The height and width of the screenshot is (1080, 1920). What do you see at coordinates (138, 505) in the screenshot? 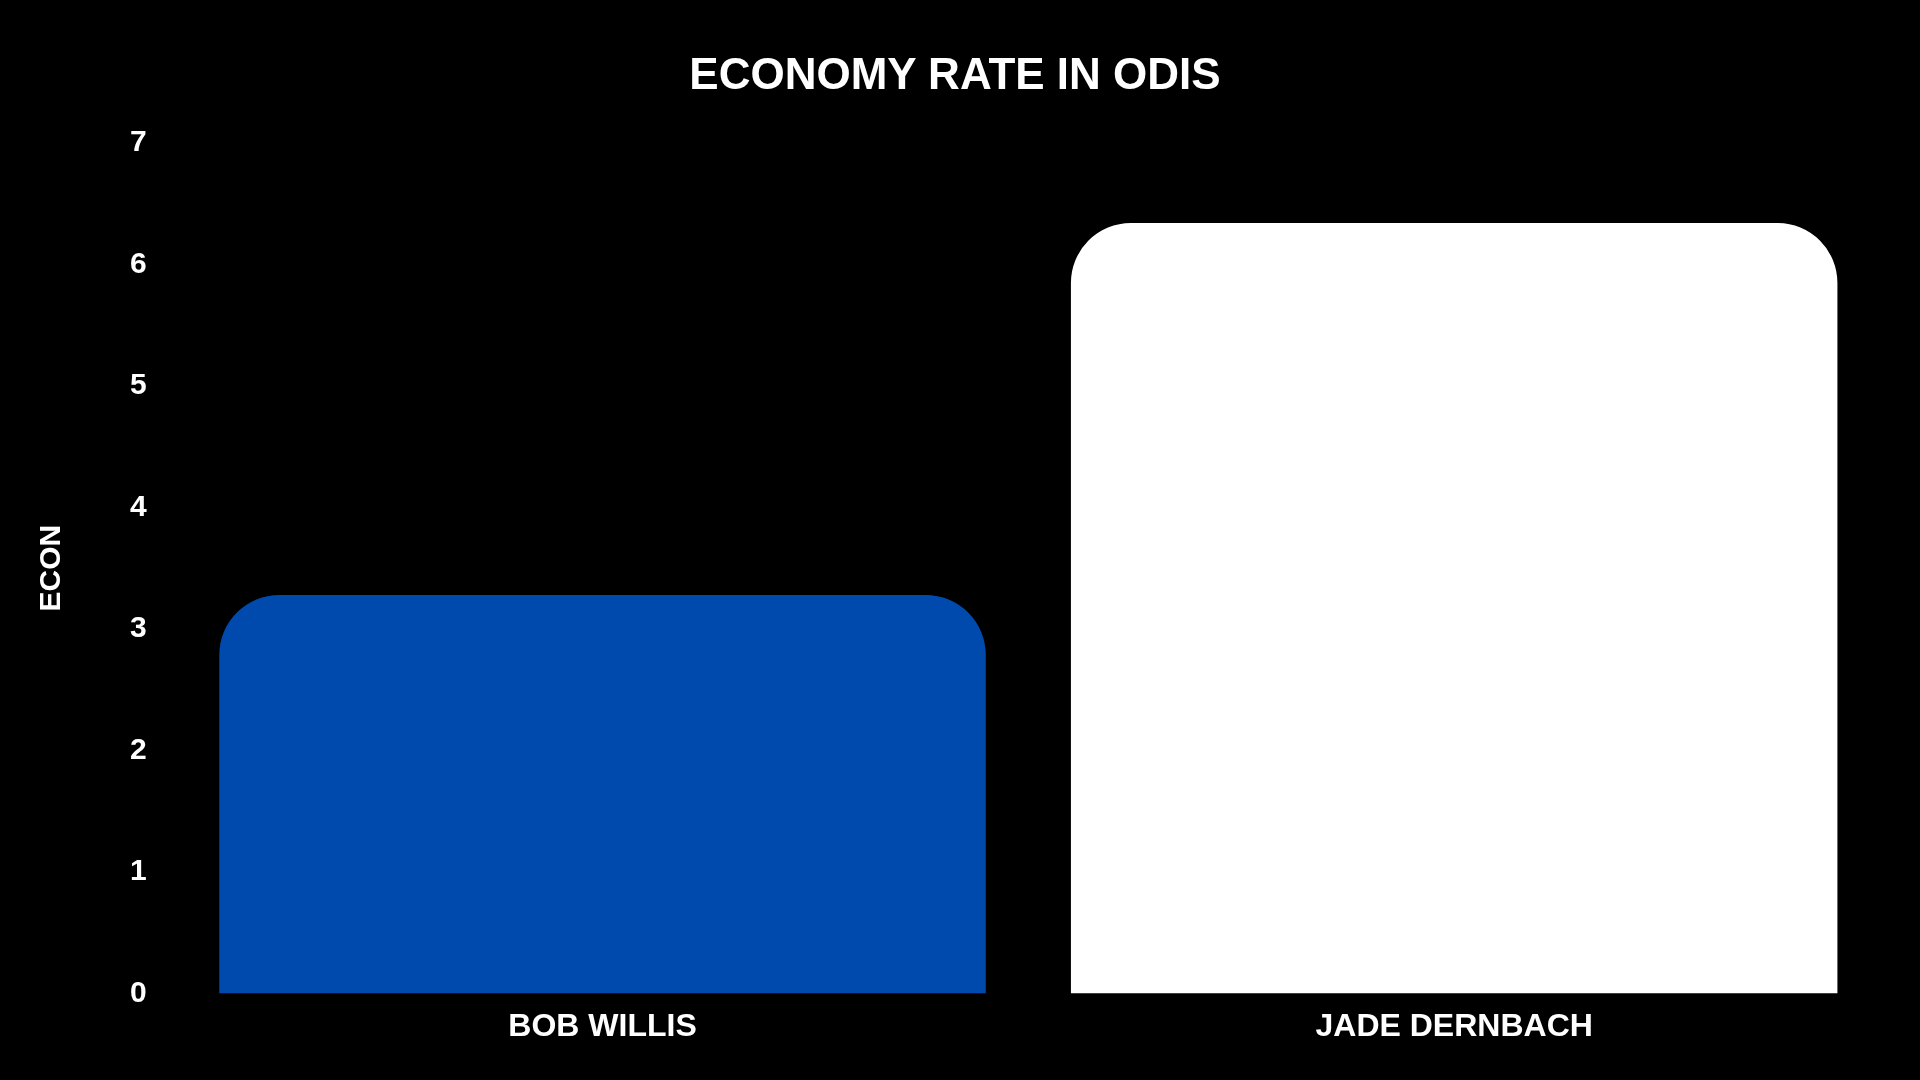
I see `y-tick-label: 4` at bounding box center [138, 505].